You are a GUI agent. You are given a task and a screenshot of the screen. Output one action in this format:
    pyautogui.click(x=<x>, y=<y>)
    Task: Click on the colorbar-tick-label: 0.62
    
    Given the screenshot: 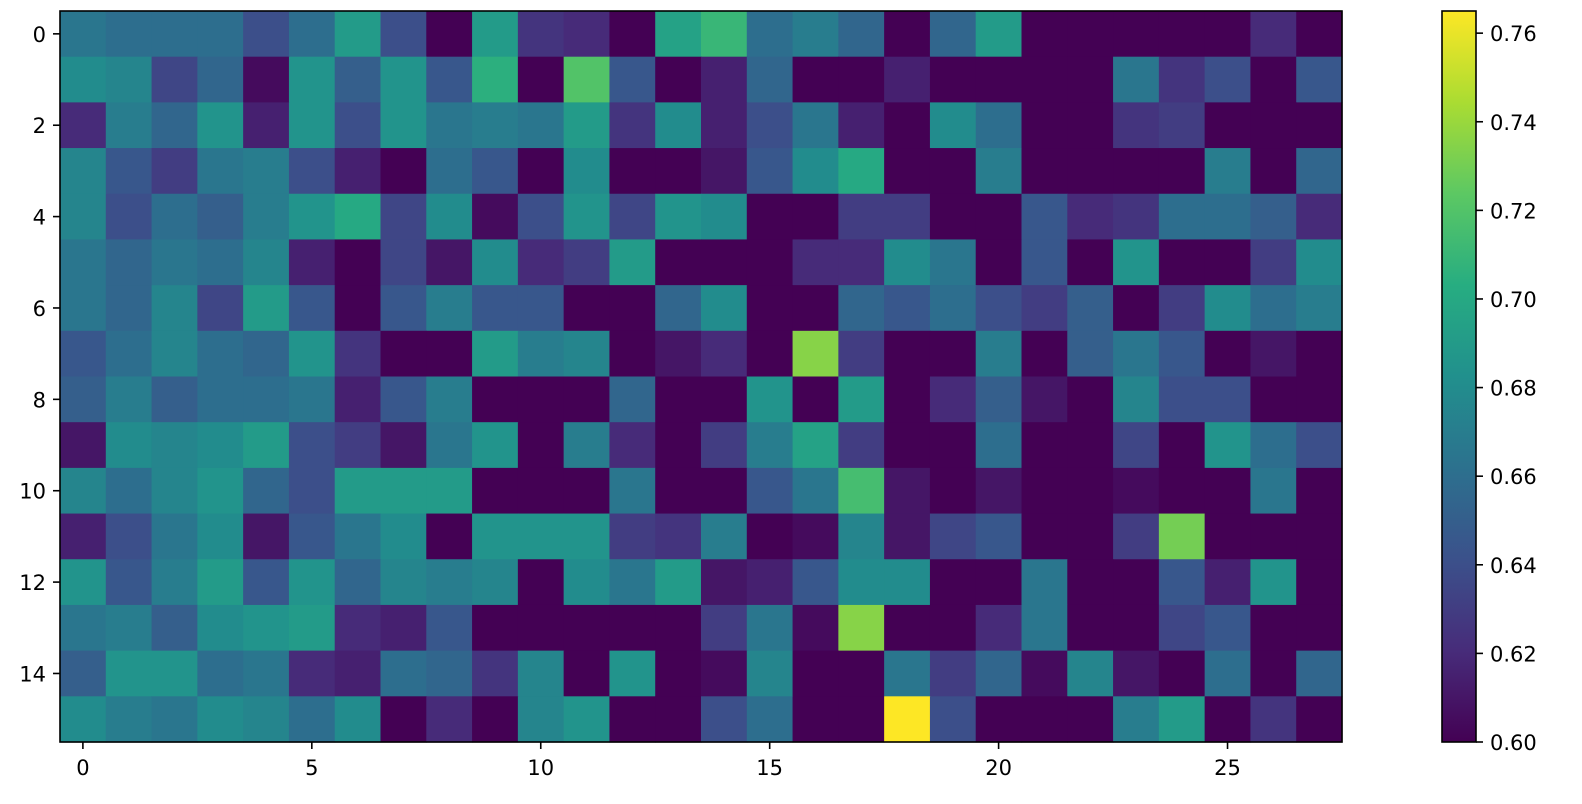 What is the action you would take?
    pyautogui.click(x=1513, y=654)
    